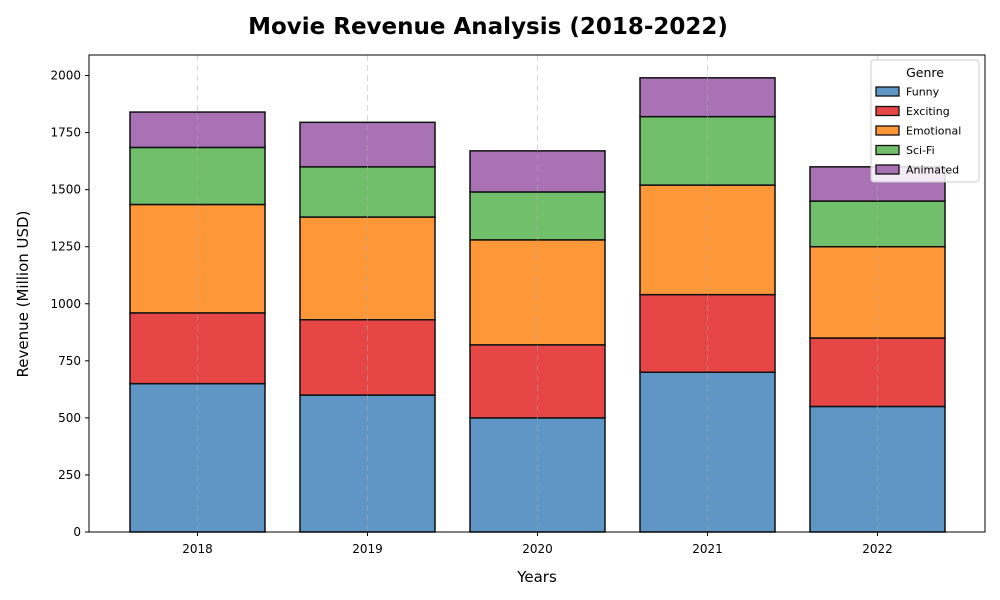 This screenshot has width=1000, height=600. I want to click on x-tick-label: 2018, so click(197, 549).